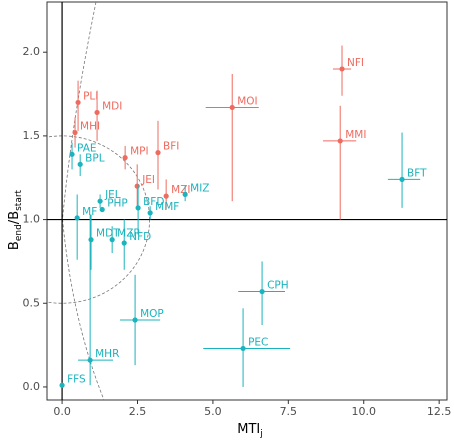  What do you see at coordinates (76, 379) in the screenshot?
I see `point-label: FFS` at bounding box center [76, 379].